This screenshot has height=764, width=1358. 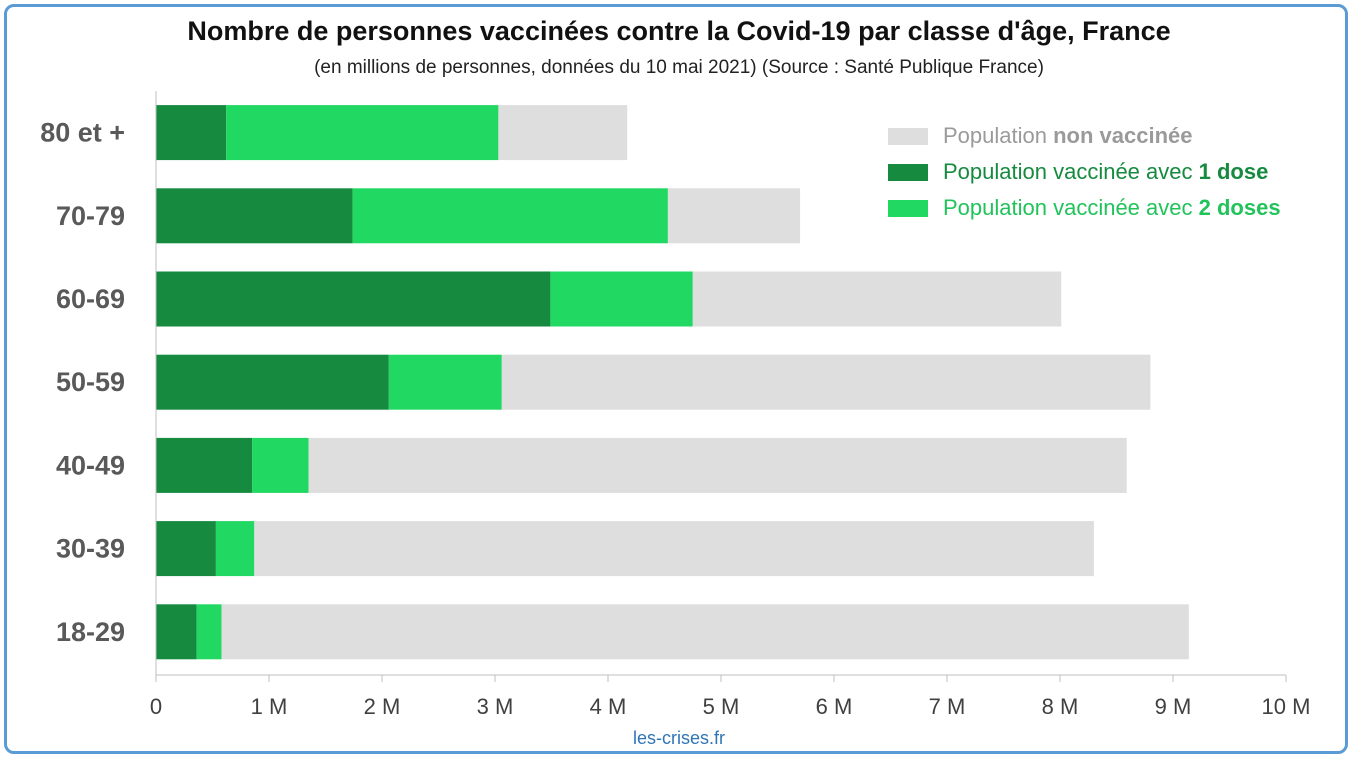 What do you see at coordinates (721, 706) in the screenshot?
I see `x-tick-label: 5 M` at bounding box center [721, 706].